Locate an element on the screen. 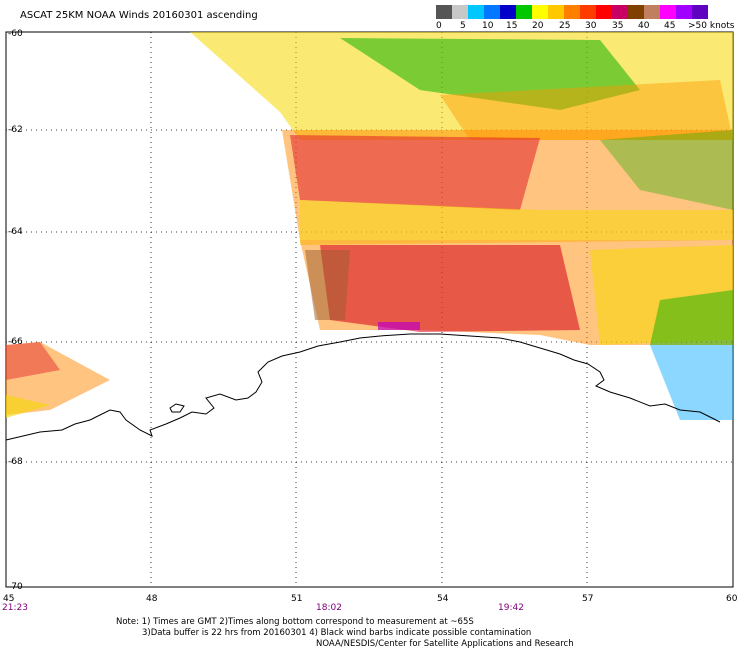 The height and width of the screenshot is (650, 740). lat-labels: -60 -62 -64 -66 -68 -70 is located at coordinates (15, 310).